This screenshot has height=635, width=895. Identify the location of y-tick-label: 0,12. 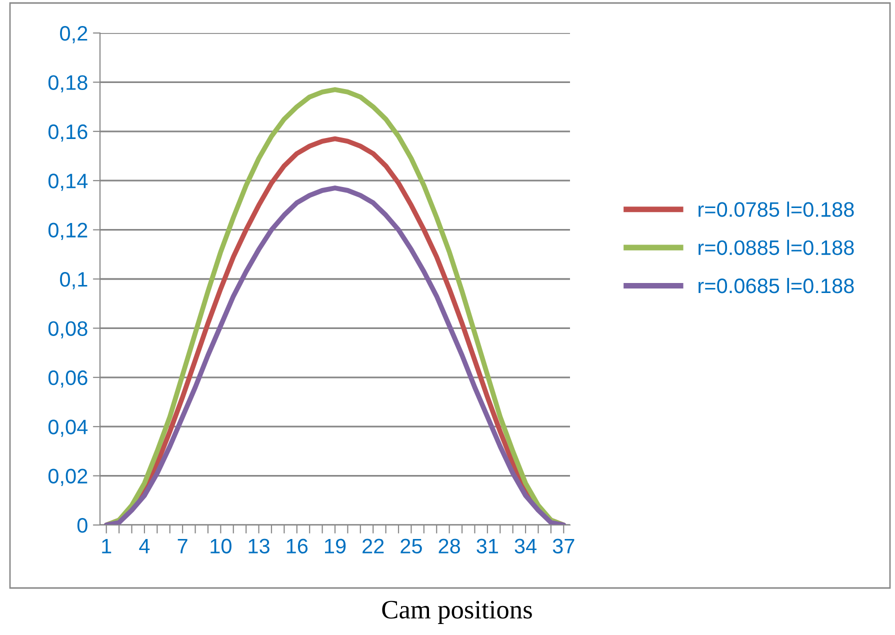
(68, 231).